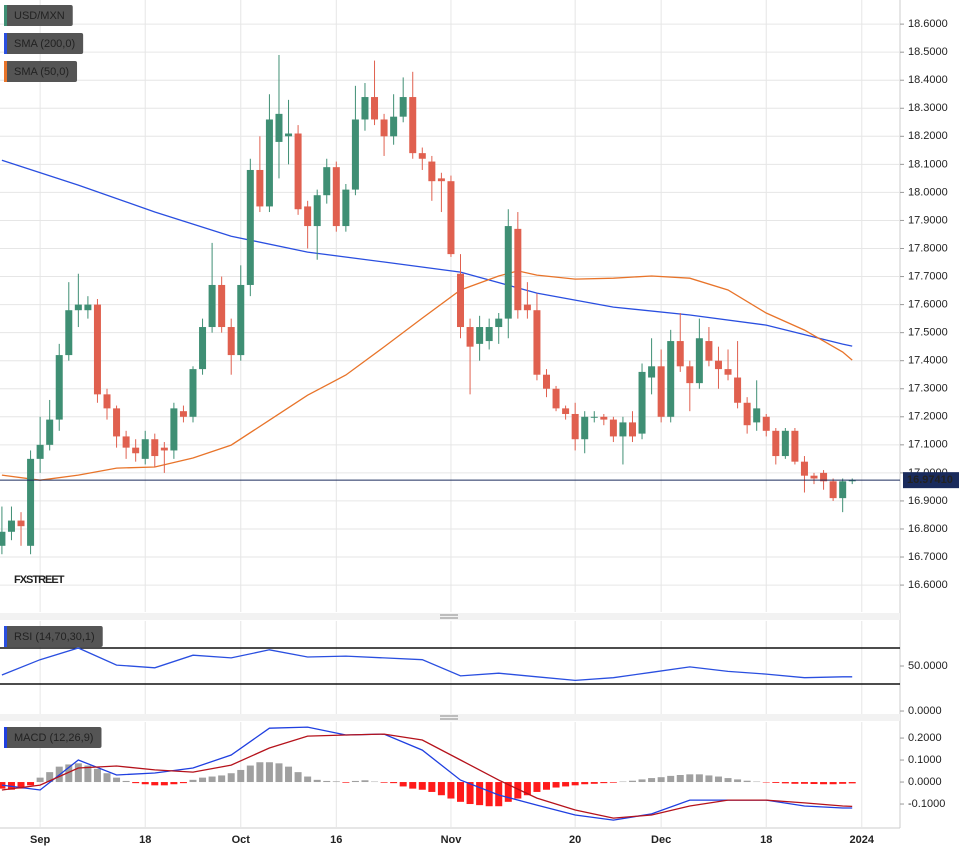 This screenshot has height=851, width=976. What do you see at coordinates (661, 840) in the screenshot?
I see `x-tick-label: Dec` at bounding box center [661, 840].